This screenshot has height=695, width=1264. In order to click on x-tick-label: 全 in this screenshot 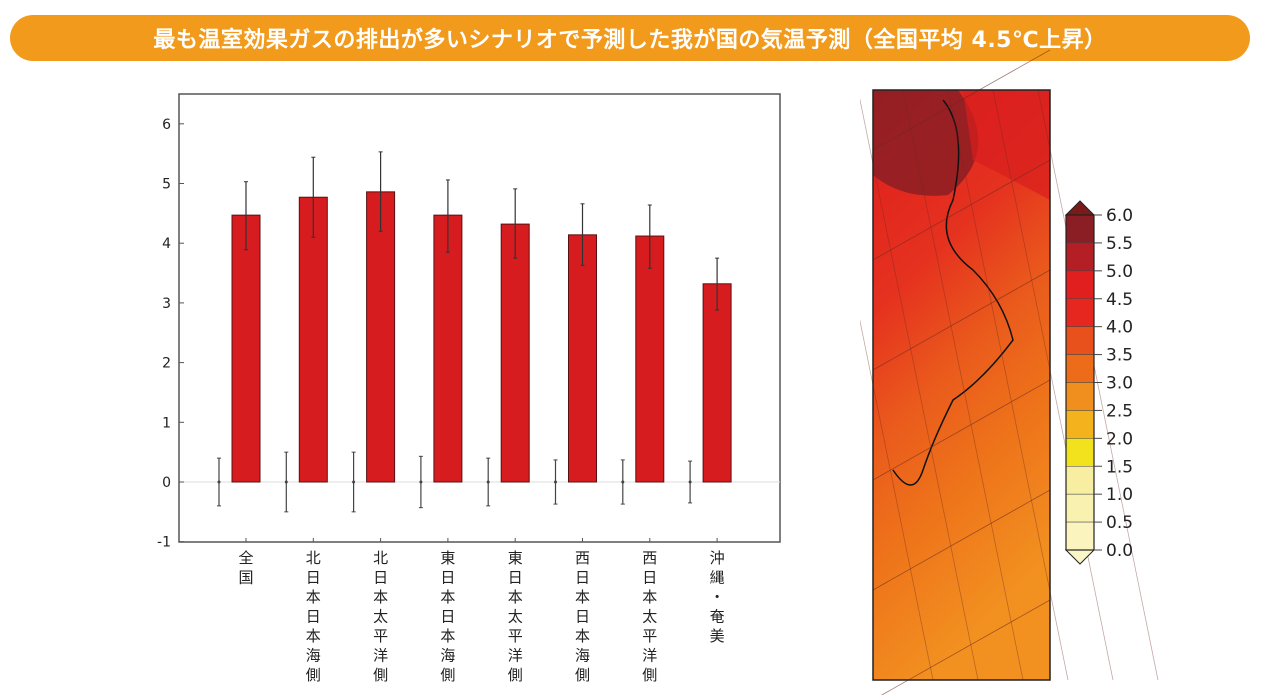, I will do `click(245, 558)`.